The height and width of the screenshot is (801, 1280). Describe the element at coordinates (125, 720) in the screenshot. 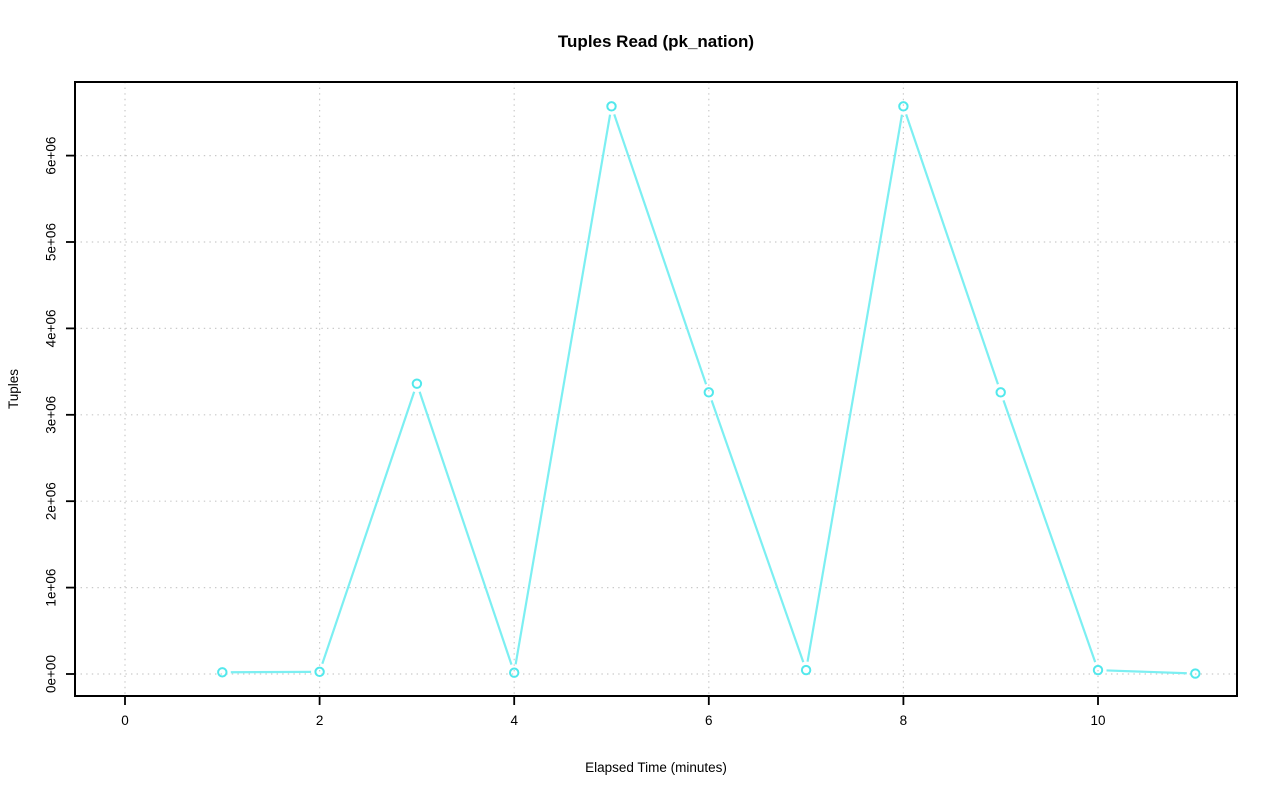

I see `x-tick-label: 0` at that location.